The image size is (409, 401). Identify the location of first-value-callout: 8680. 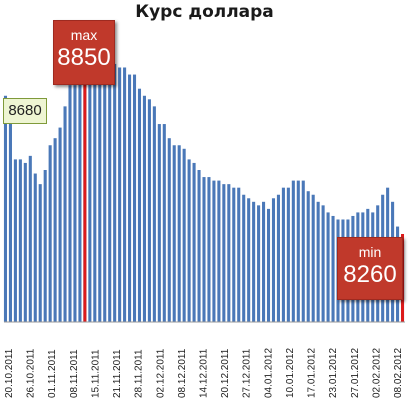
(25, 111).